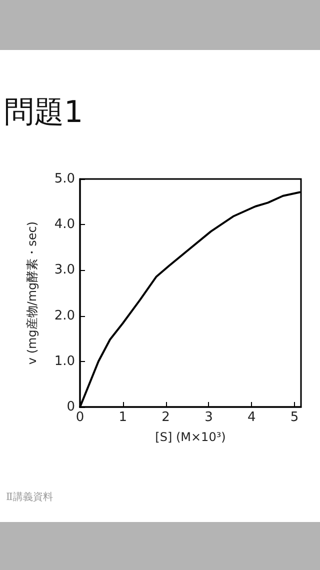  I want to click on y-tick-label: 0, so click(70, 407).